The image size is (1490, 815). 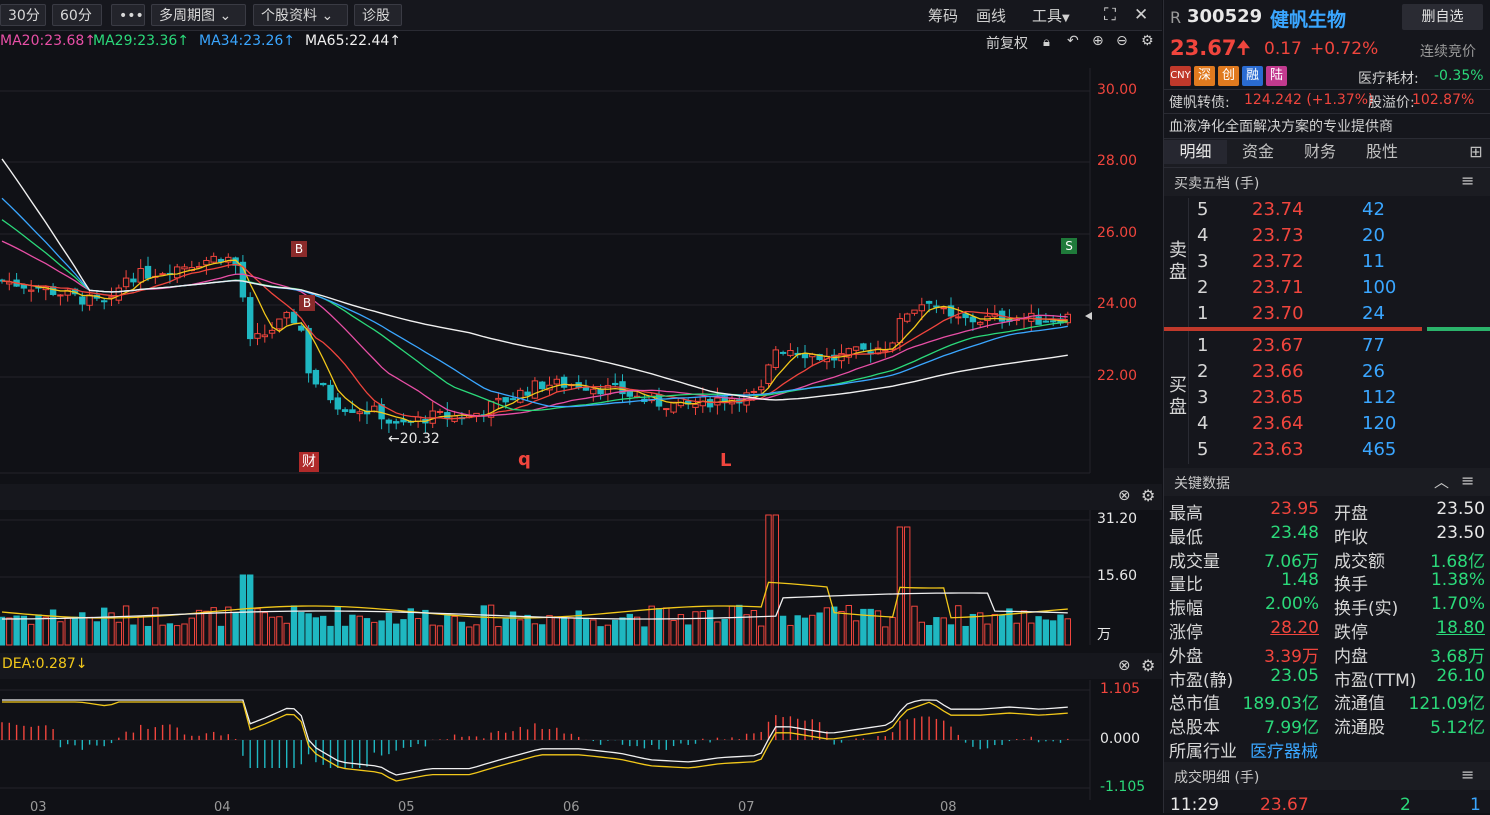 What do you see at coordinates (1122, 41) in the screenshot?
I see `zoom-out-icon: ⊖` at bounding box center [1122, 41].